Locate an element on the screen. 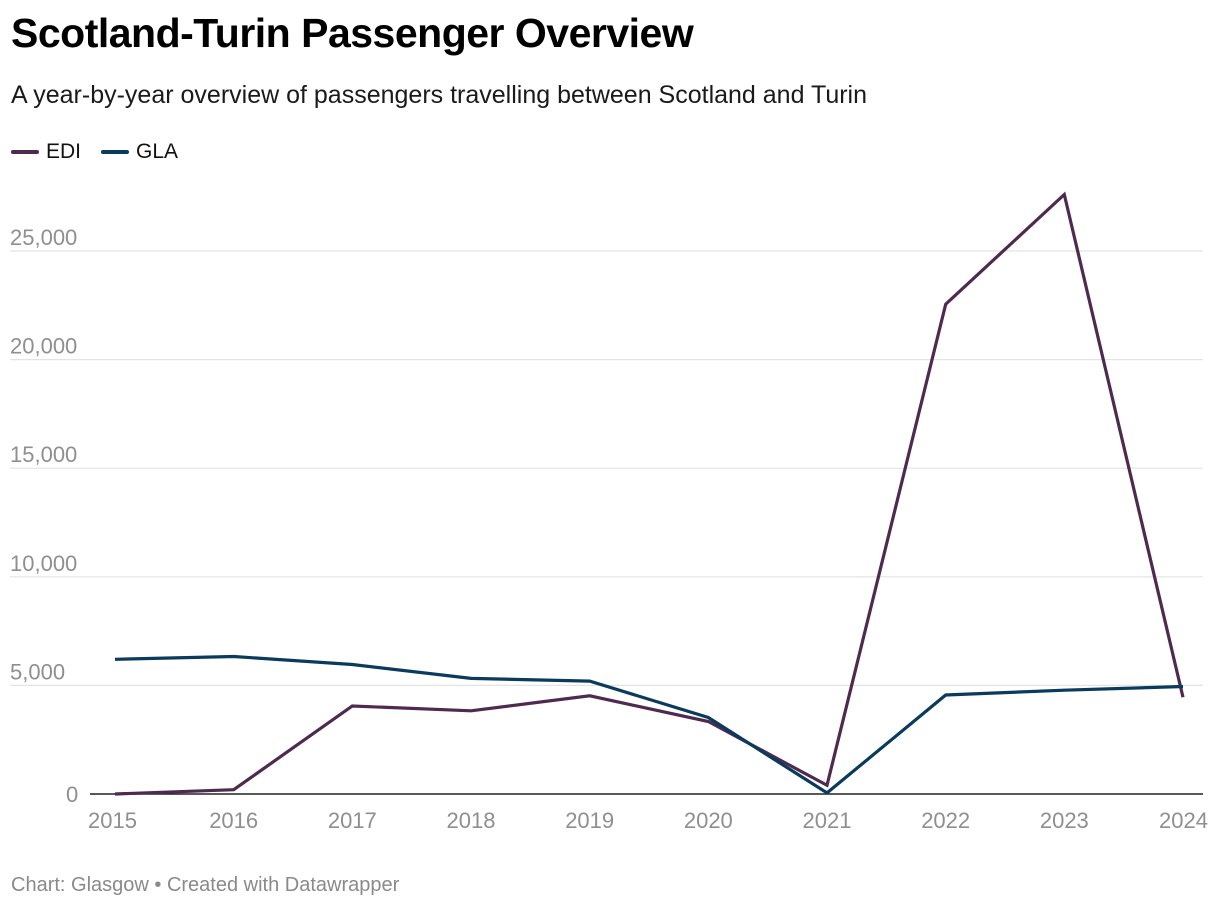  x-tick-label: 2021 is located at coordinates (827, 820).